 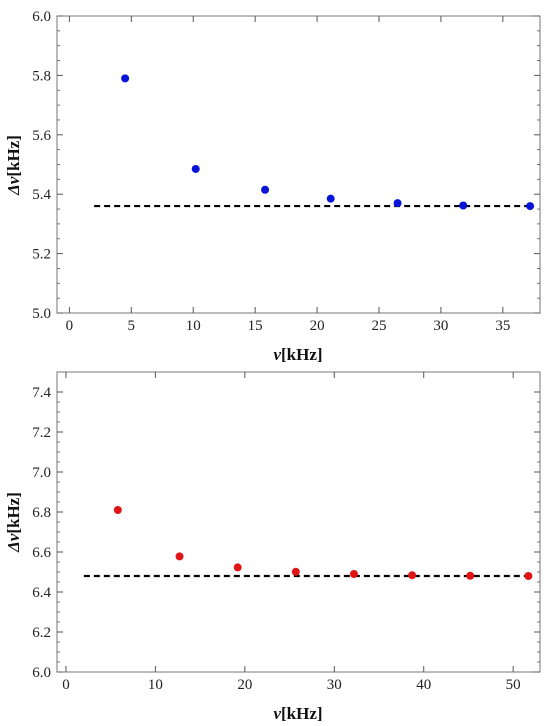 I want to click on bottom-y-axis-label: Δν[kHz], so click(x=13, y=522).